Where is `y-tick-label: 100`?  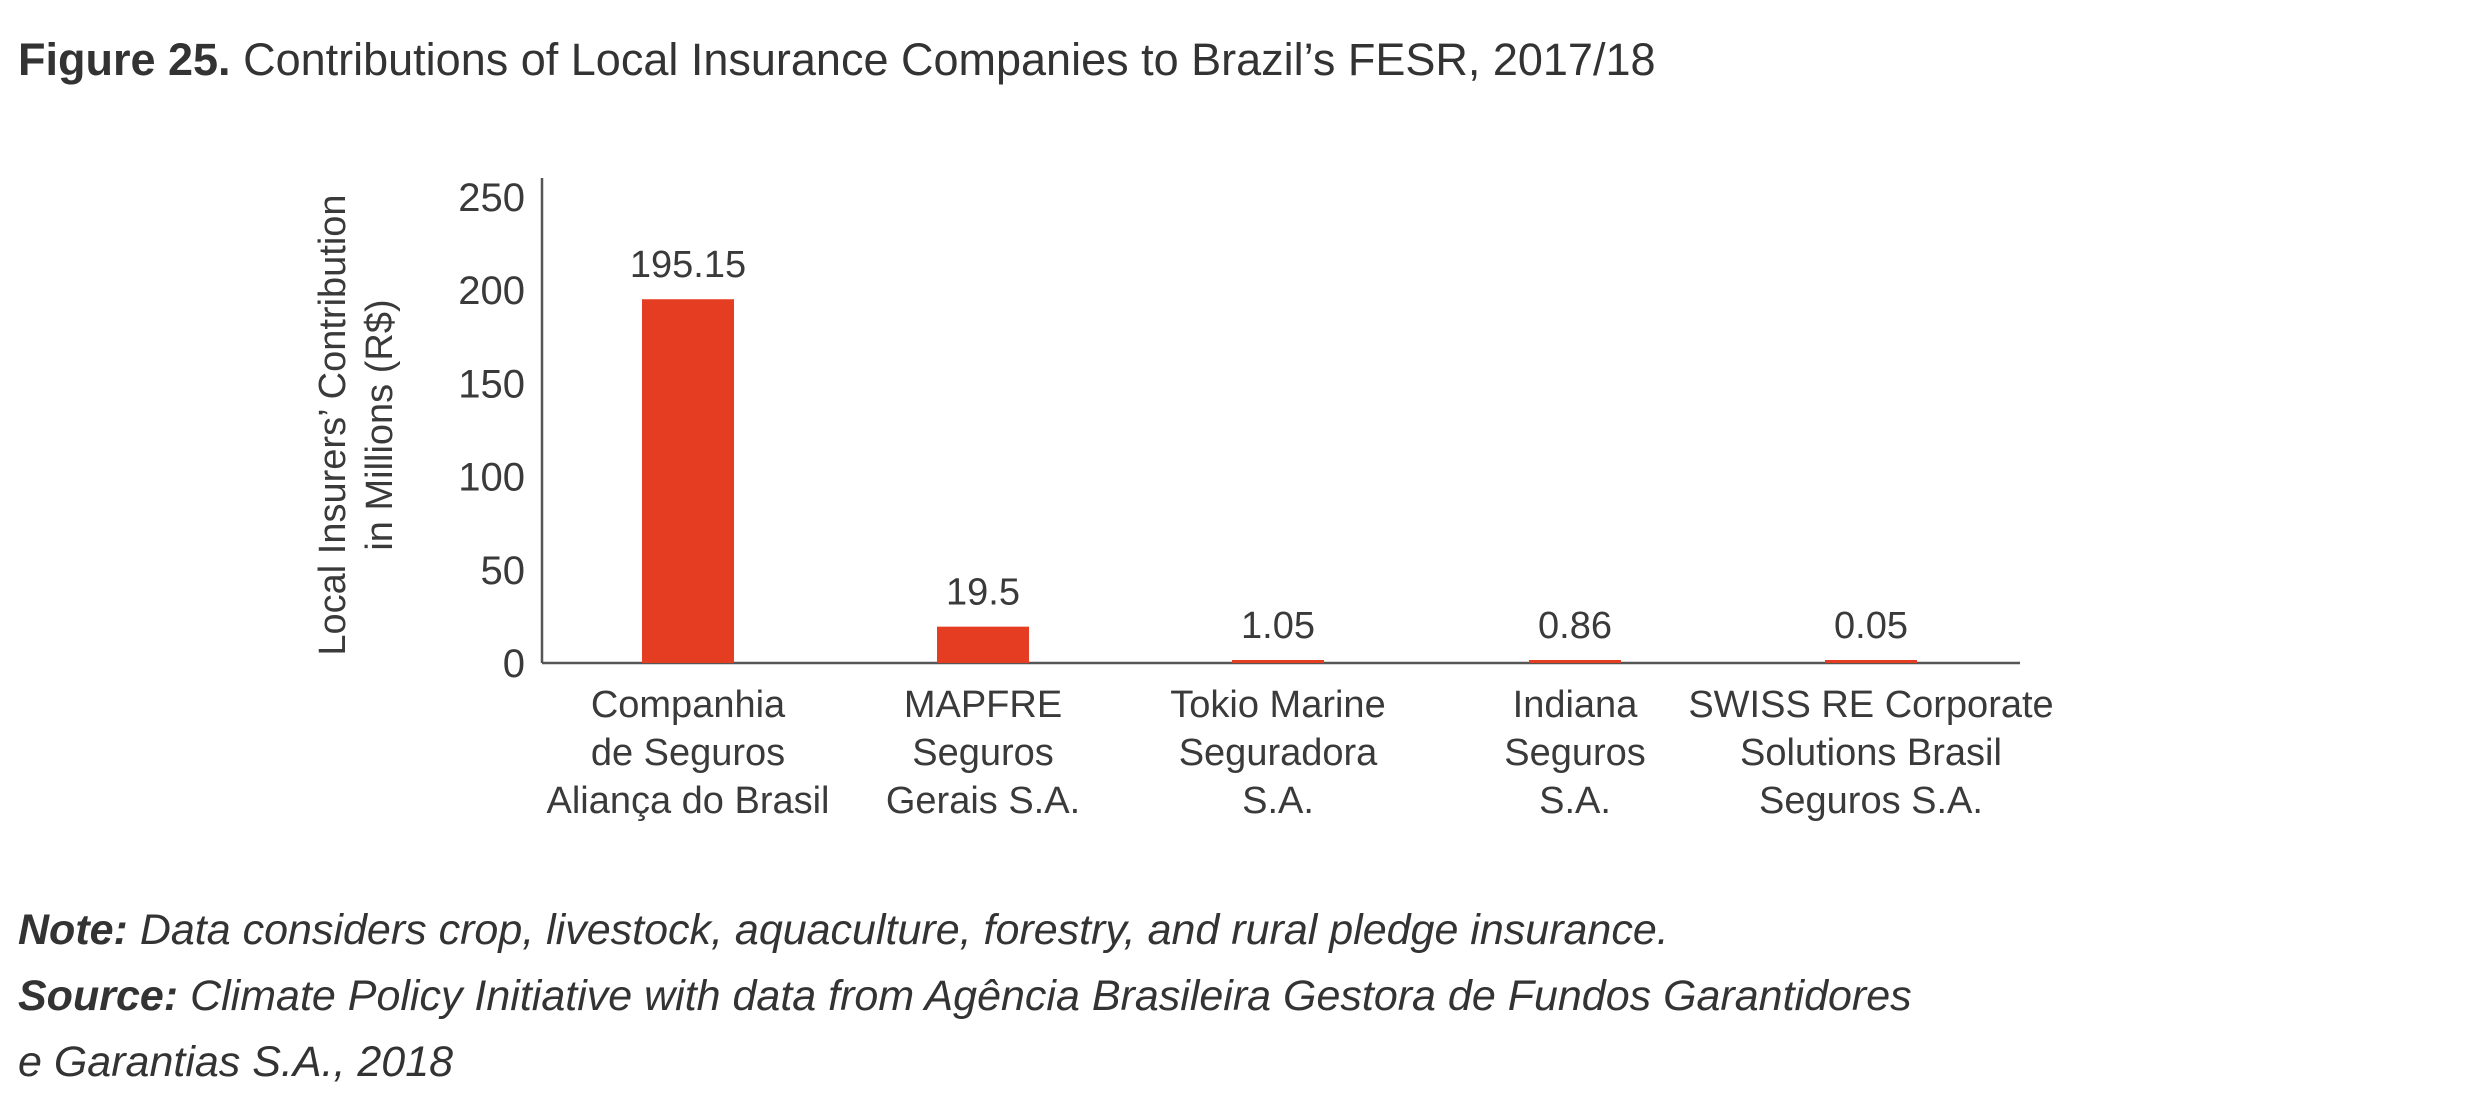
y-tick-label: 100 is located at coordinates (491, 478).